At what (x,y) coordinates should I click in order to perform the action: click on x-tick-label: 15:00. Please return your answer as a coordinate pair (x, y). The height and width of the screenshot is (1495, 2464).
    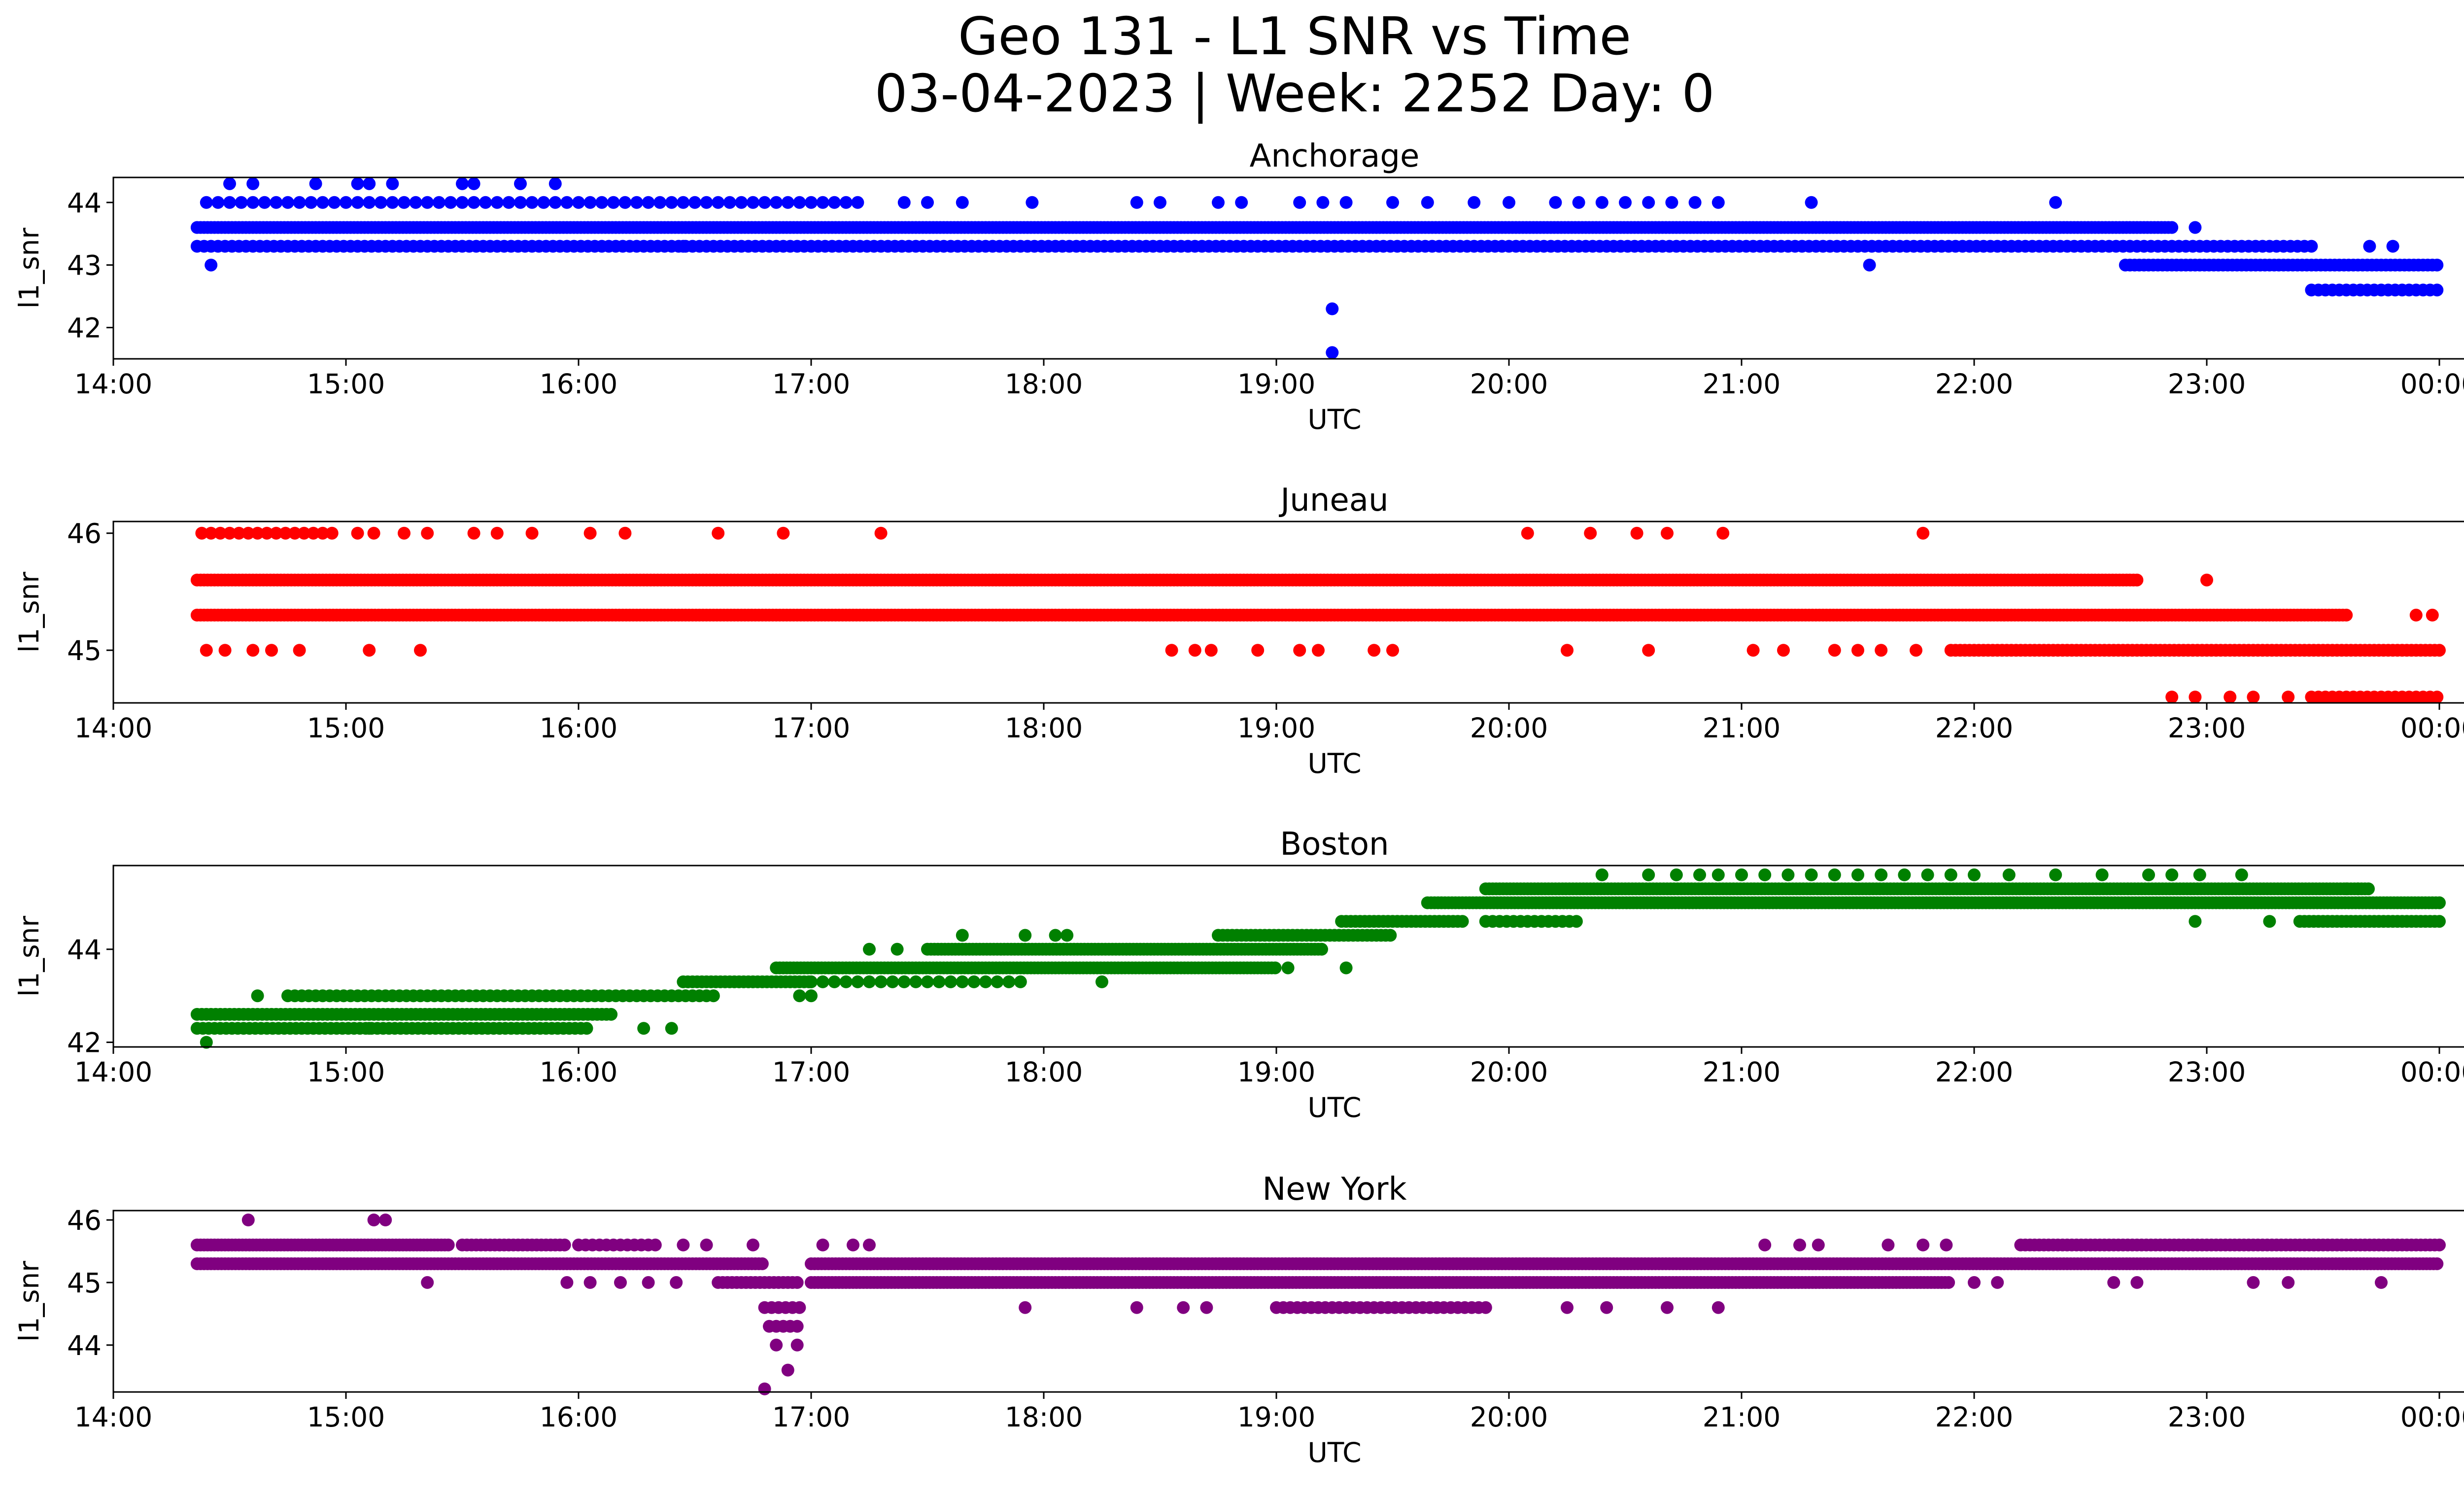
    Looking at the image, I should click on (346, 728).